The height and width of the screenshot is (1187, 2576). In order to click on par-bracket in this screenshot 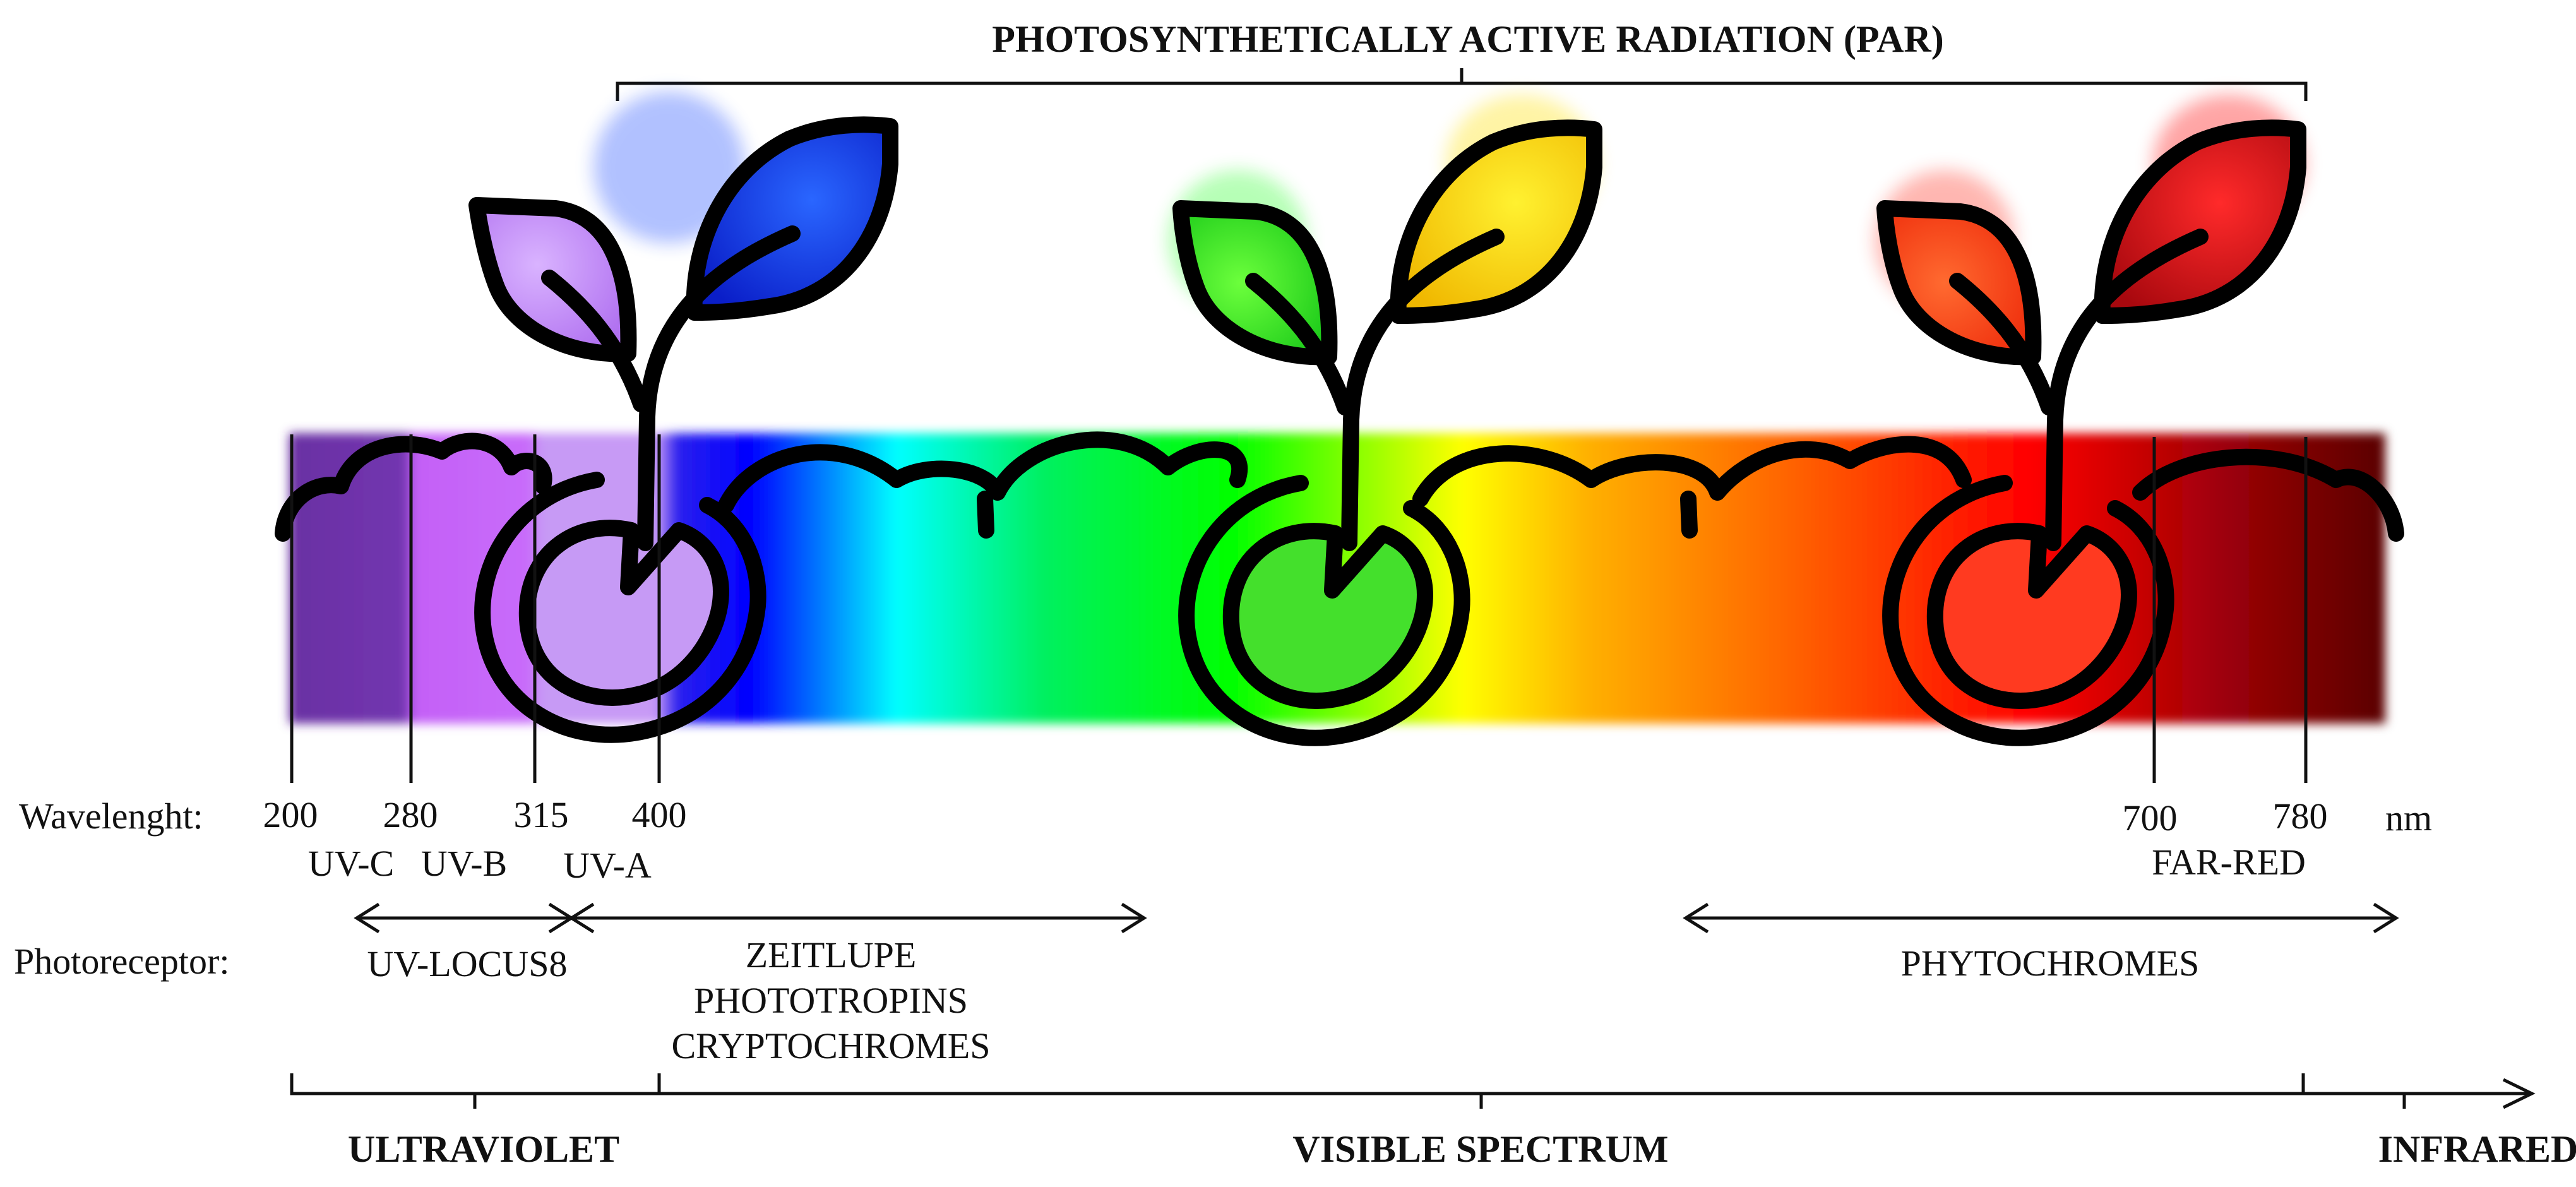, I will do `click(1462, 84)`.